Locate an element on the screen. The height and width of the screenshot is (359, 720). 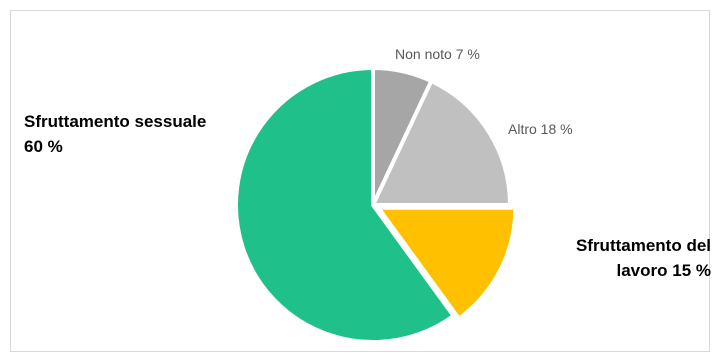
slice-sfruttamento-lavoro is located at coordinates (447, 263).